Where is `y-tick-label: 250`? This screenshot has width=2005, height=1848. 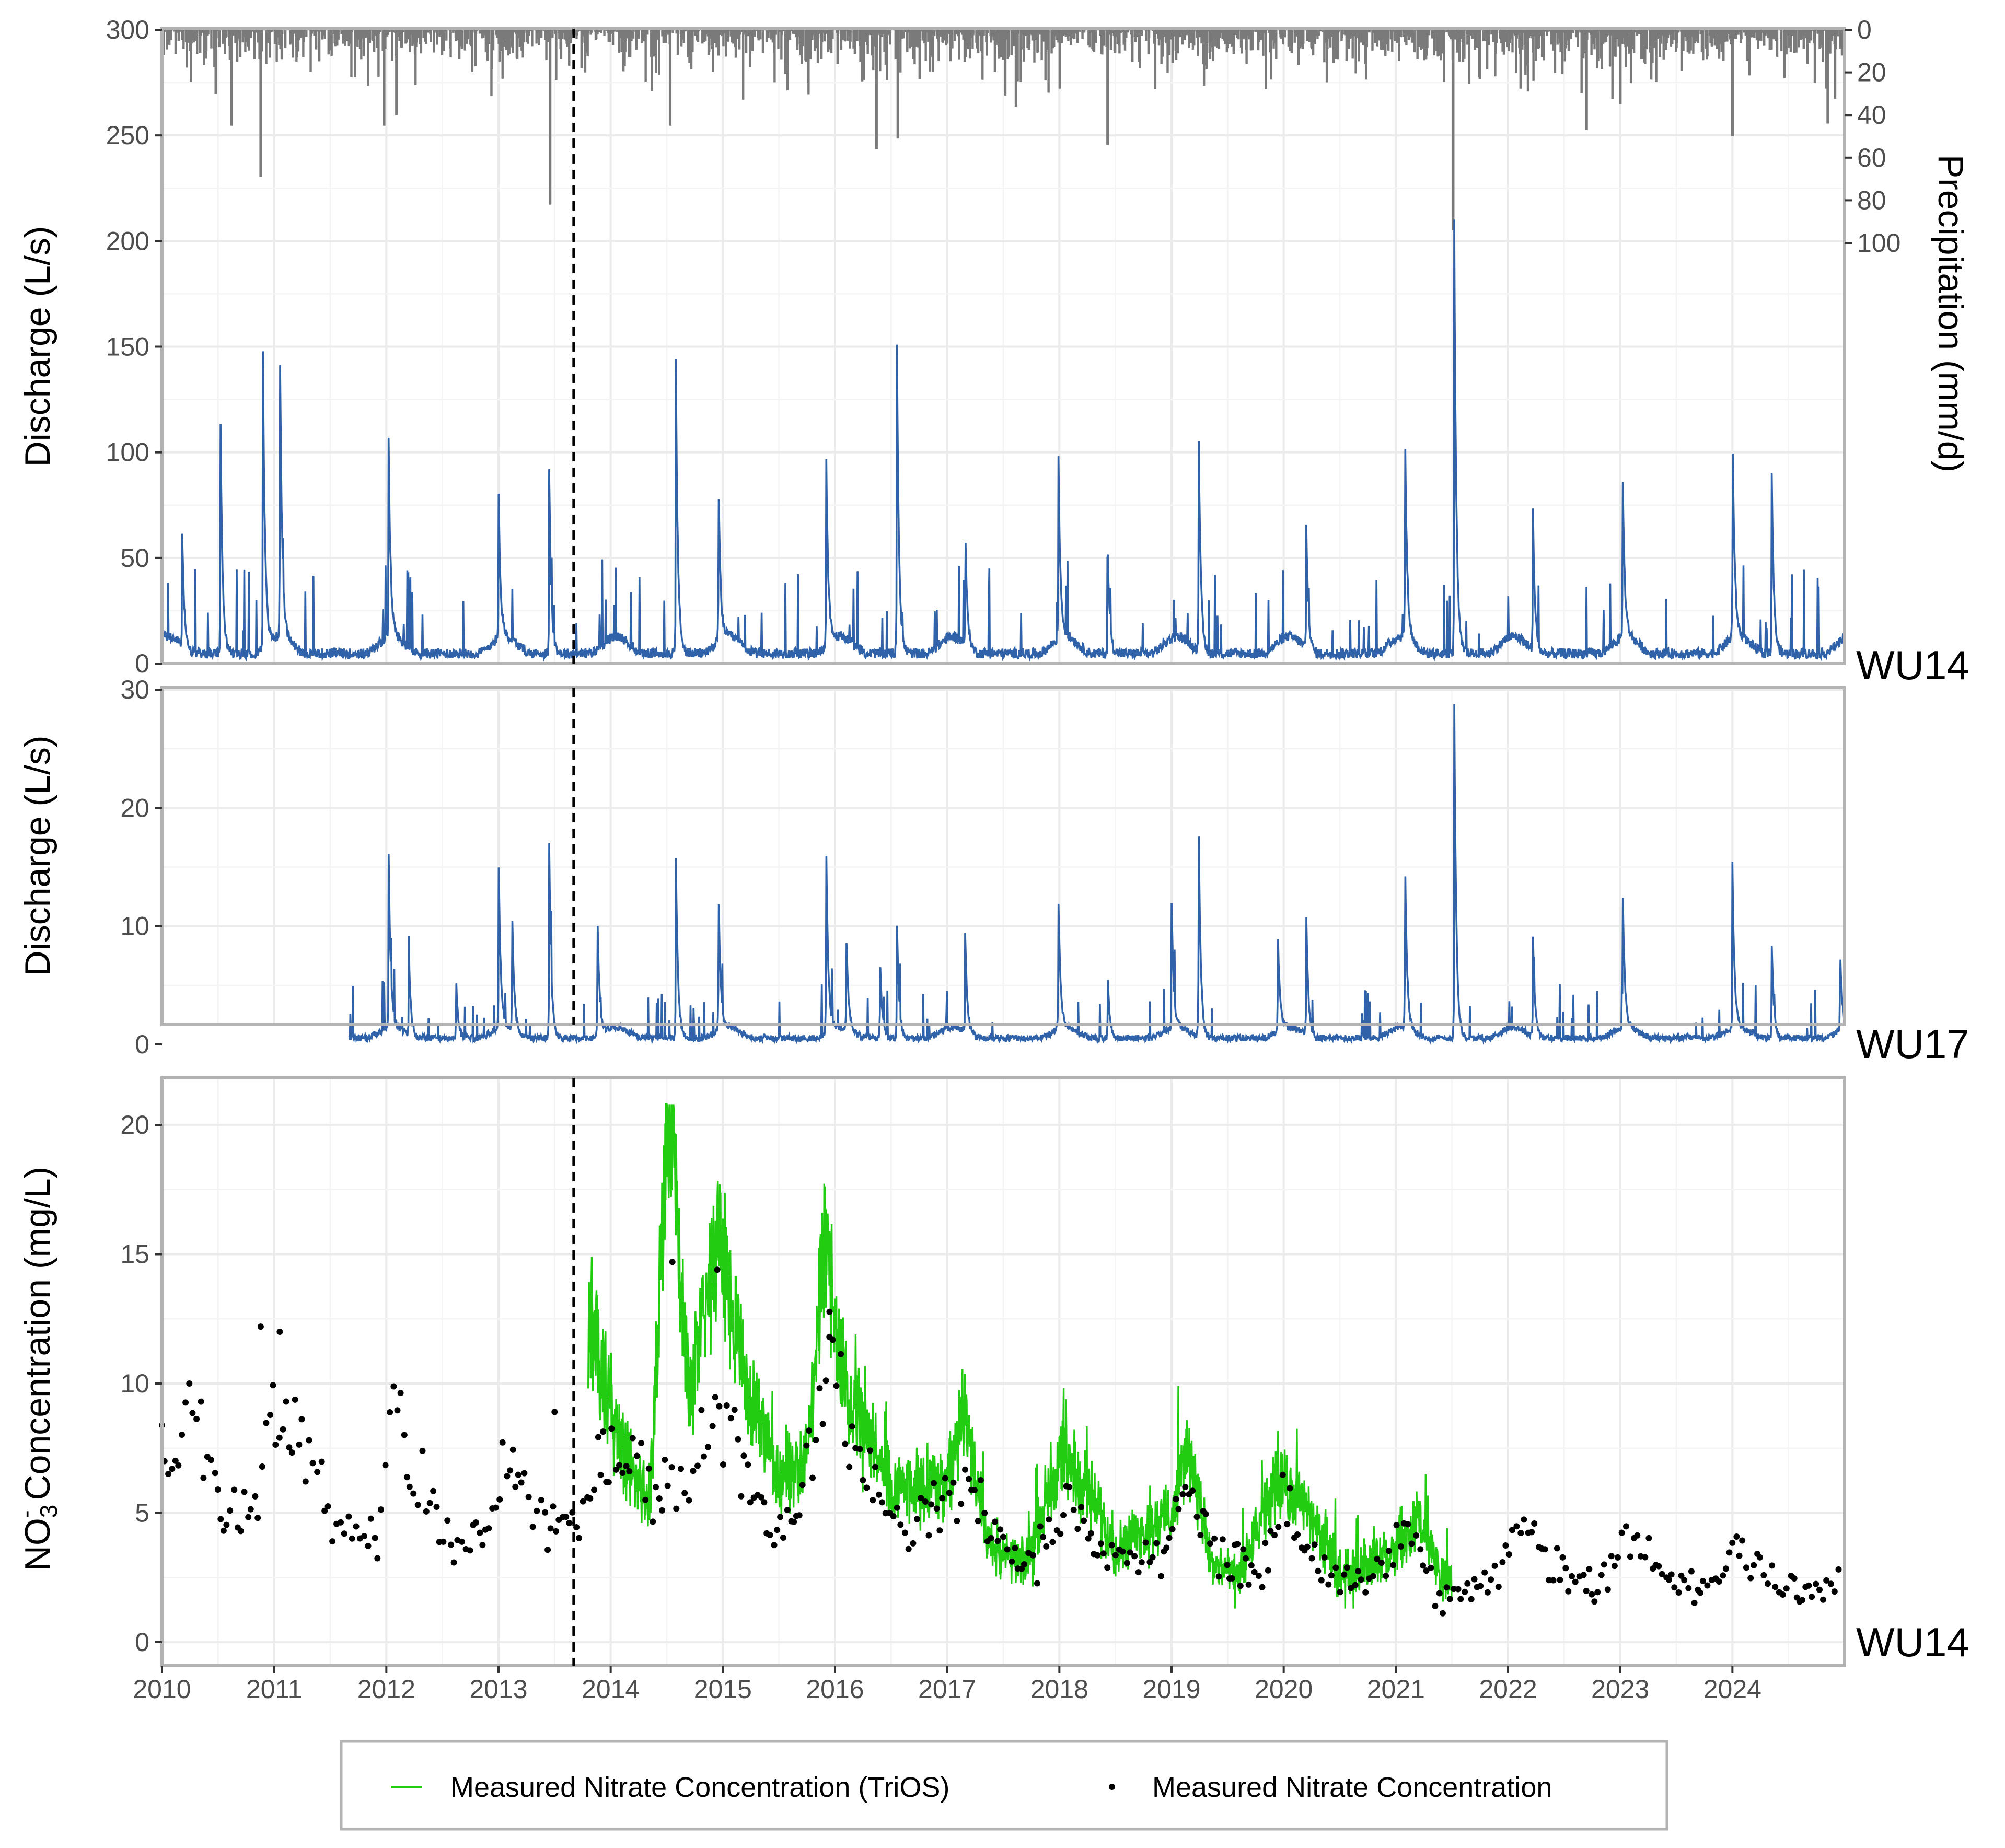 y-tick-label: 250 is located at coordinates (127, 135).